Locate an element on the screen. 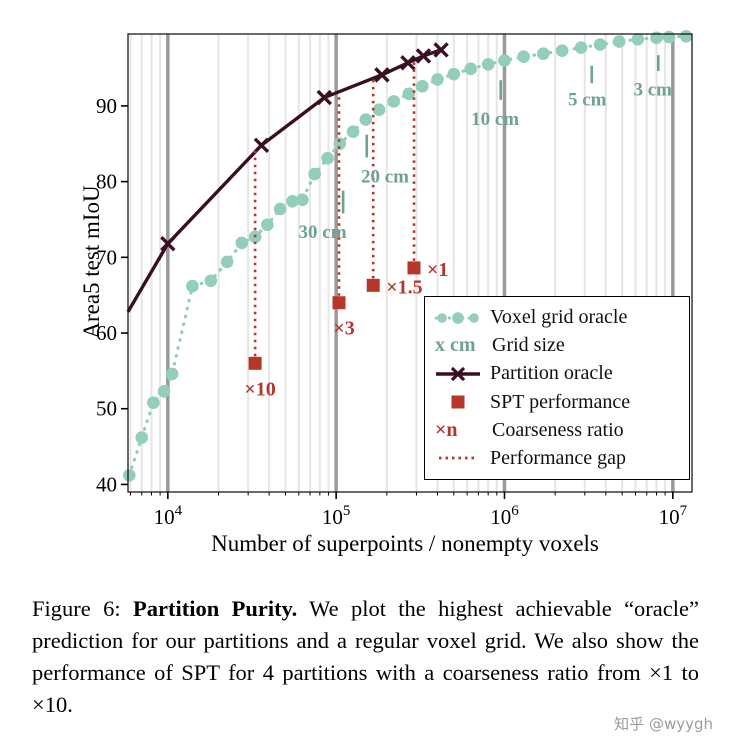  svg-text: 10 cm is located at coordinates (495, 119).